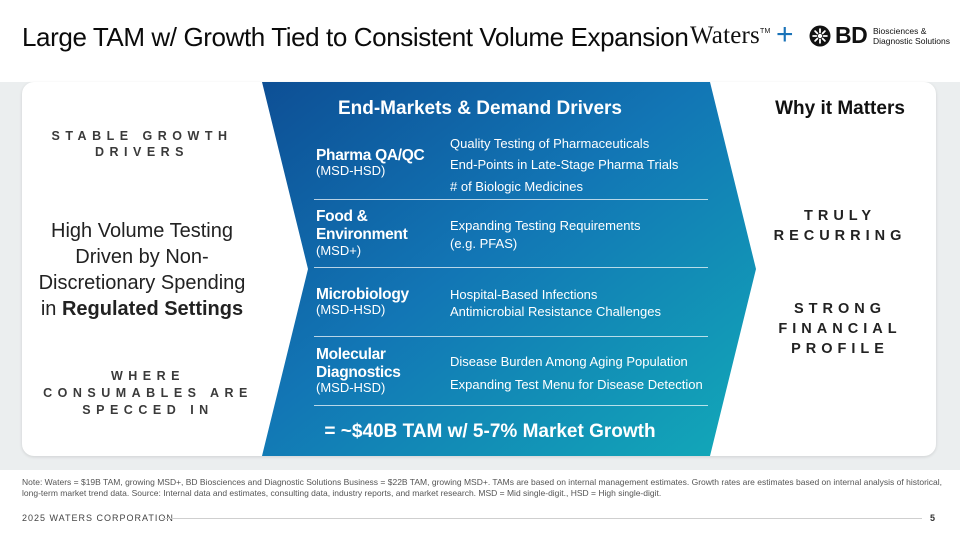 This screenshot has width=960, height=540. What do you see at coordinates (358, 372) in the screenshot?
I see `segment-name-line2: Diagnostics` at bounding box center [358, 372].